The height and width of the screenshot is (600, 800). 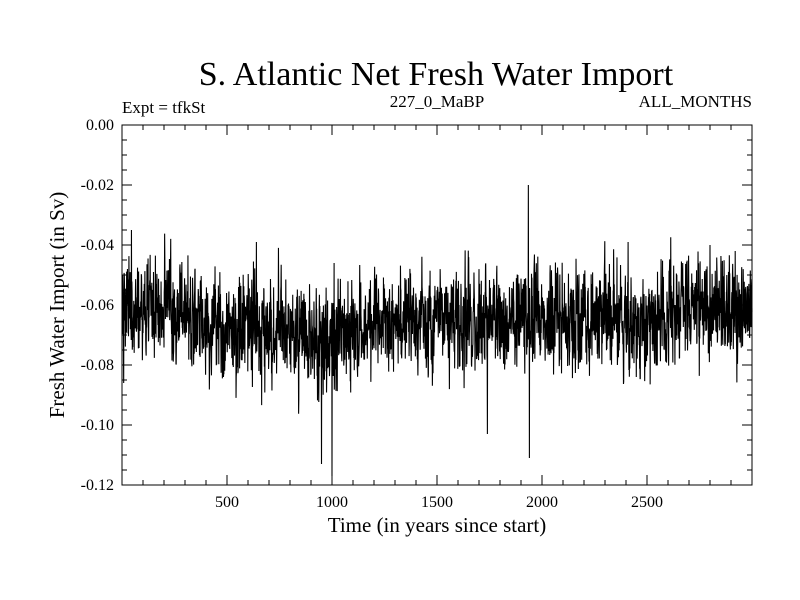 What do you see at coordinates (227, 502) in the screenshot?
I see `x-tick-label: 500` at bounding box center [227, 502].